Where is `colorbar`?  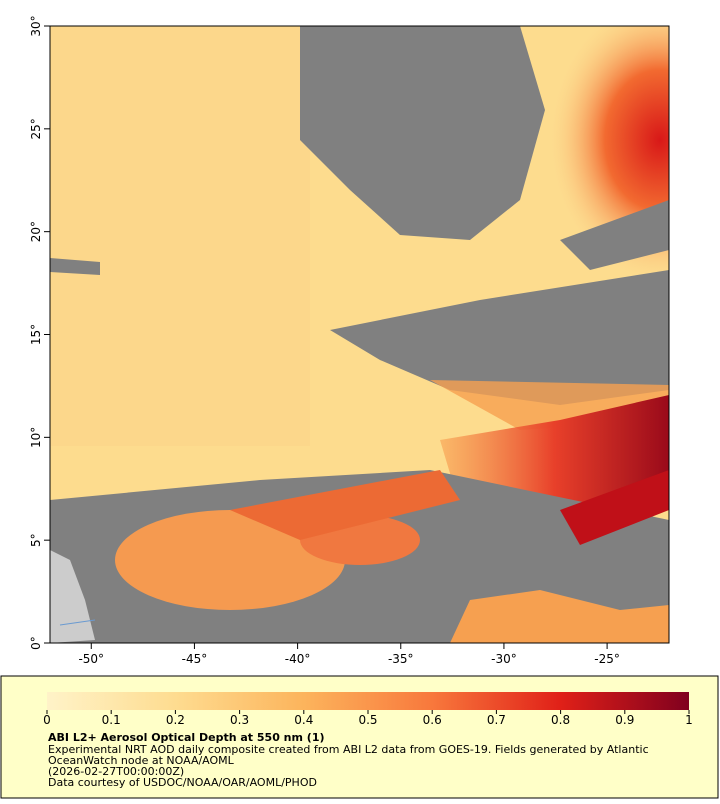
colorbar is located at coordinates (368, 701).